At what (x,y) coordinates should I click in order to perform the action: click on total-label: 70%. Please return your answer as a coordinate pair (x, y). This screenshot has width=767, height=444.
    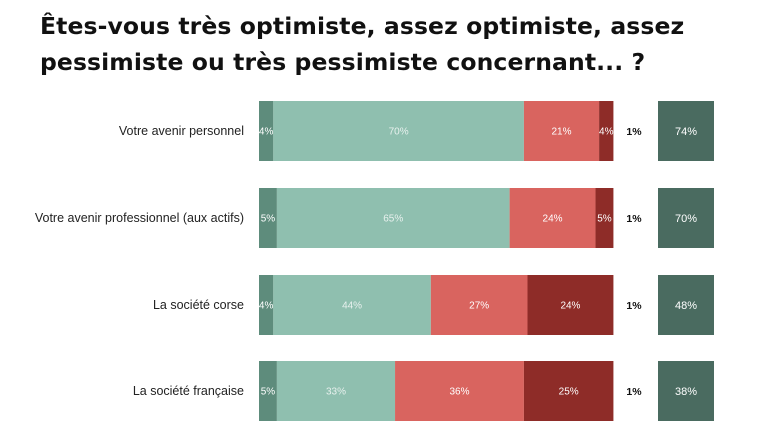
    Looking at the image, I should click on (686, 219).